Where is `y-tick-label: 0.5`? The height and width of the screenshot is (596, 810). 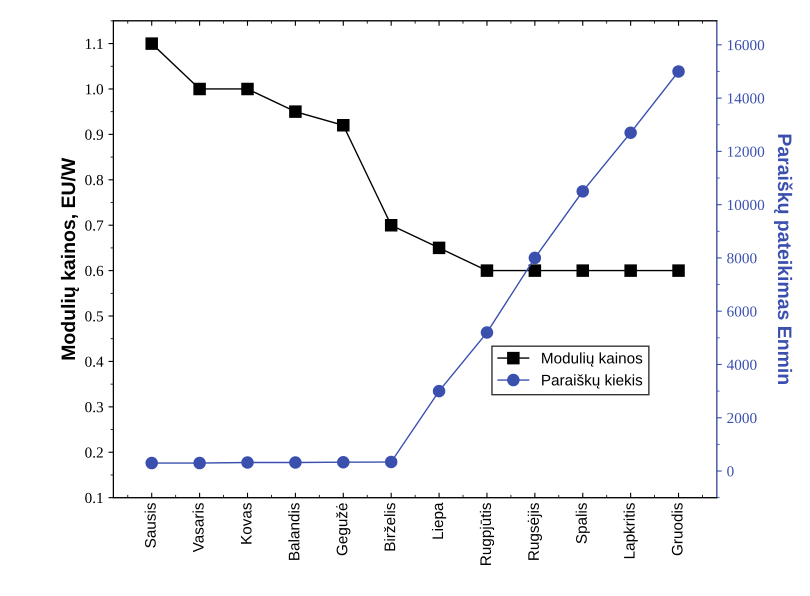 y-tick-label: 0.5 is located at coordinates (94, 316).